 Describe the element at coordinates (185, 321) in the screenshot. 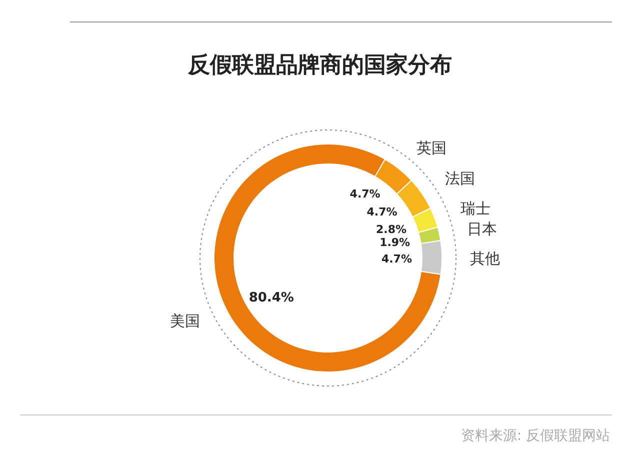

I see `slice-label: 美国` at that location.